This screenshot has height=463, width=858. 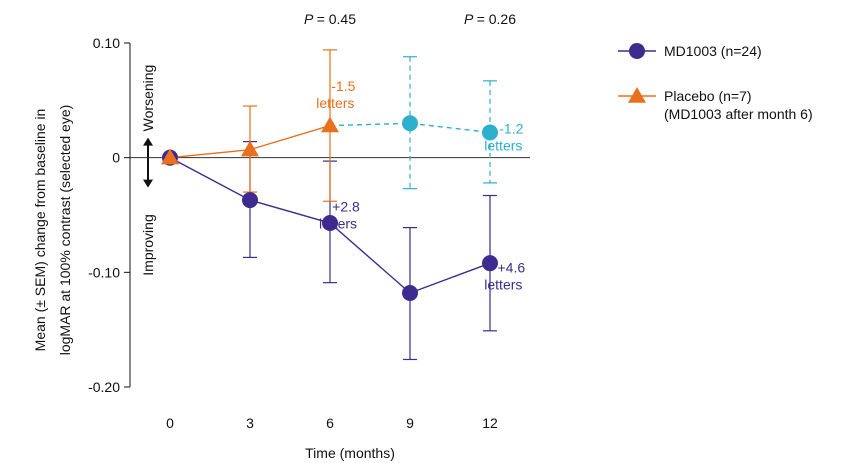 I want to click on legend-label: MD1003 (n=24), so click(x=713, y=51).